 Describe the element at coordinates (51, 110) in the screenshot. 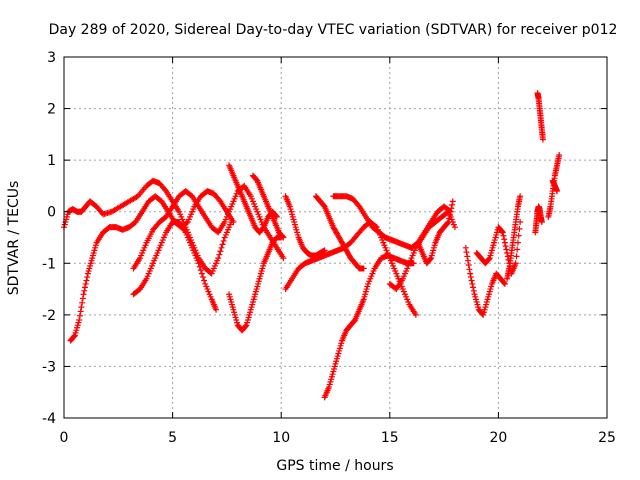

I see `y-tick-label: 2` at that location.